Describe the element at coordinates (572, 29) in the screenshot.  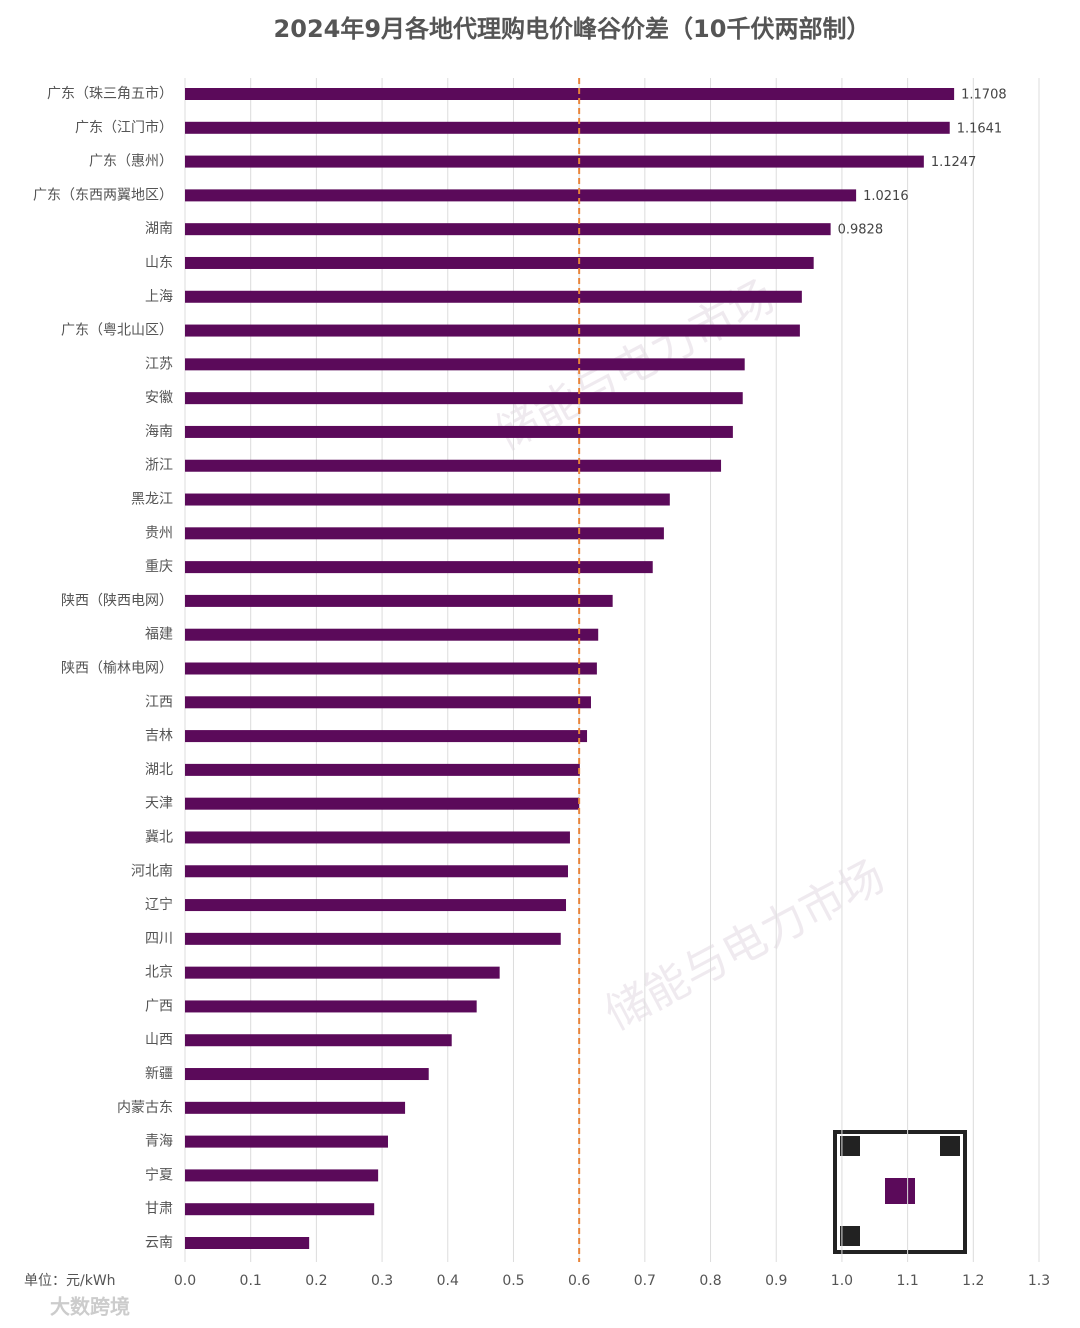
I see `chart-title: 2024年9月各地代理购电价峰谷价差（10千伏两部制）` at that location.